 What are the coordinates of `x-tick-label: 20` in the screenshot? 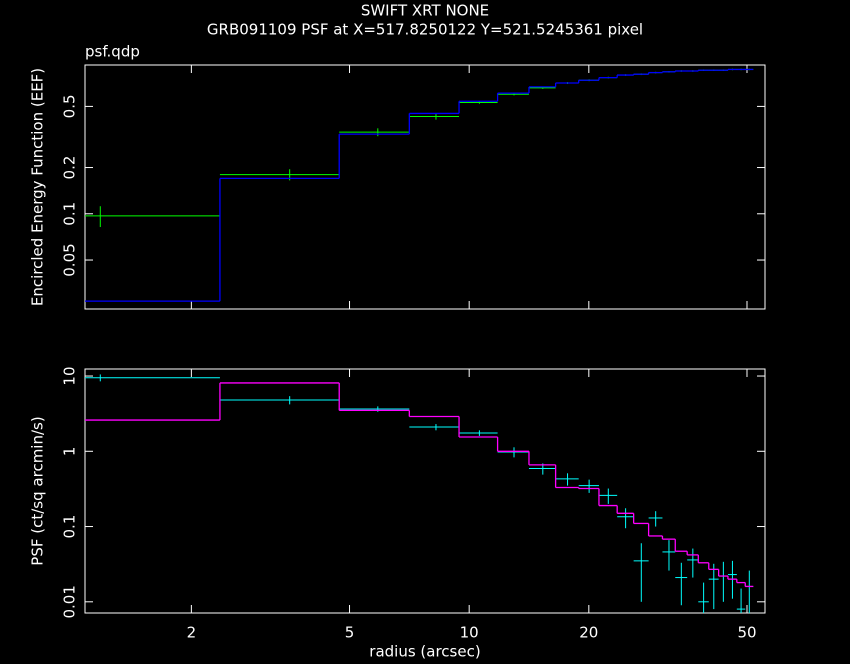 It's located at (588, 633).